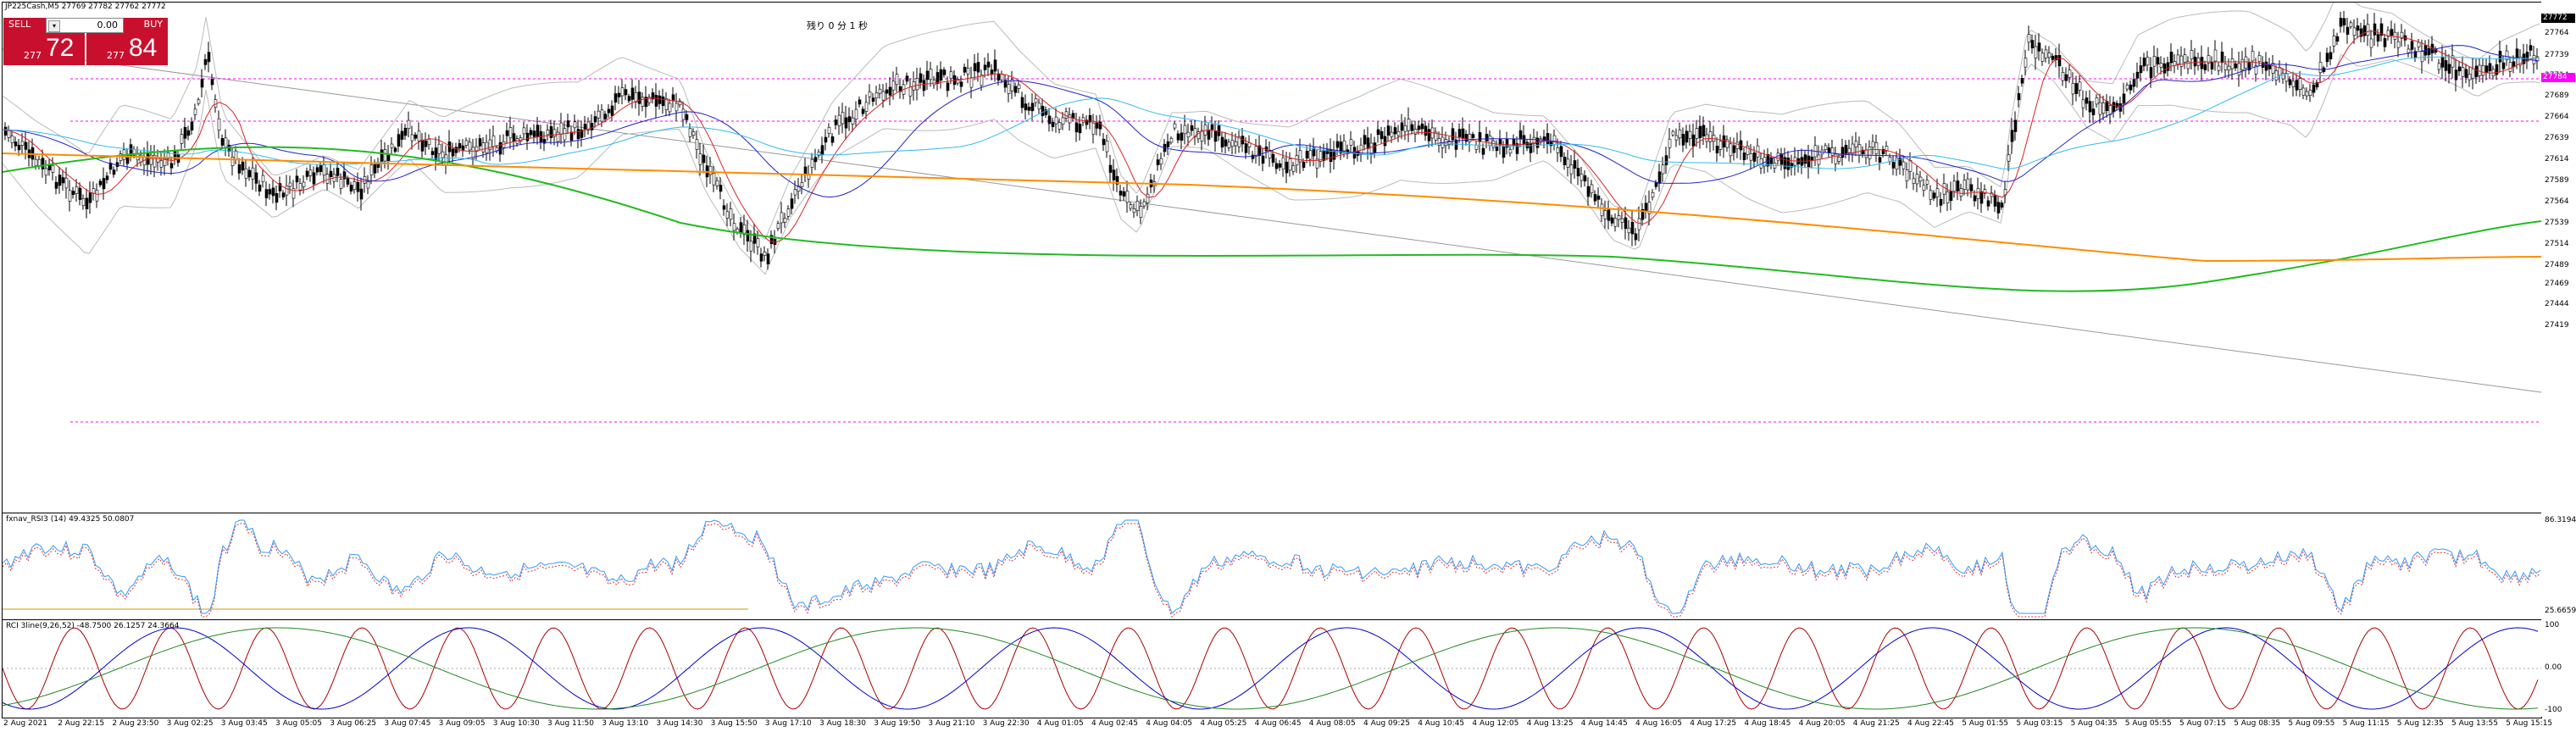 This screenshot has height=732, width=2576. I want to click on buy-price-pips: 84, so click(143, 48).